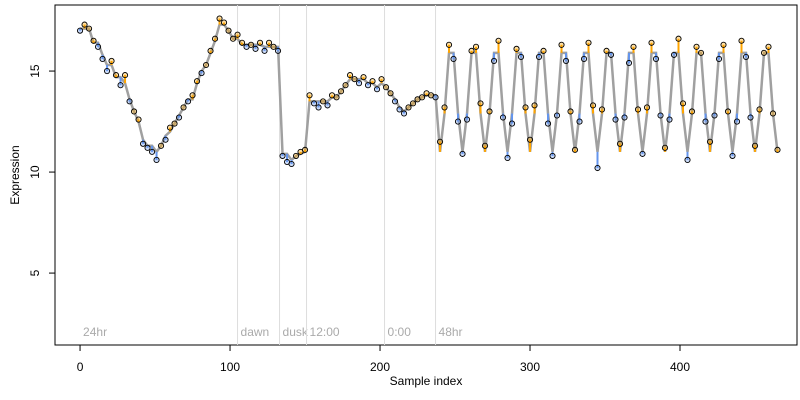  Describe the element at coordinates (451, 332) in the screenshot. I see `phase-label: 48hr` at that location.